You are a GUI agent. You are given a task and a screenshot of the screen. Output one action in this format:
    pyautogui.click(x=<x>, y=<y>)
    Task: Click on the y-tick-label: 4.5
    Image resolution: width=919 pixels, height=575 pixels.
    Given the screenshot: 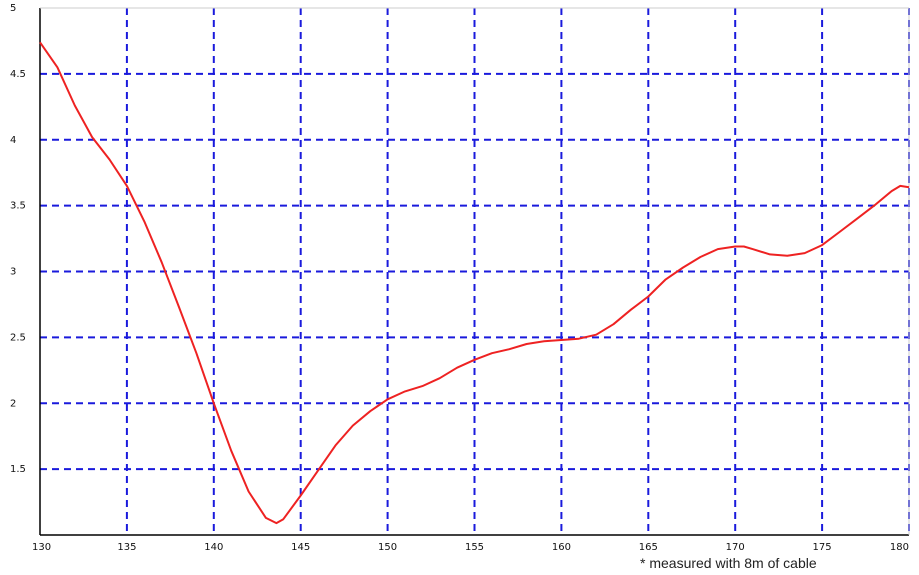 What is the action you would take?
    pyautogui.click(x=18, y=74)
    